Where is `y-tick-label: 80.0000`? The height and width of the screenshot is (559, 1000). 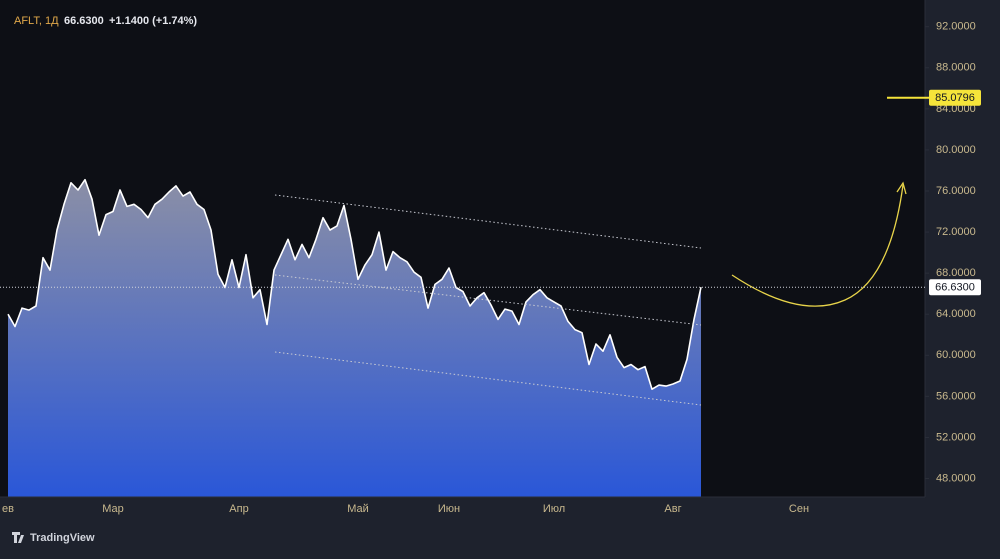
y-tick-label: 80.0000 is located at coordinates (956, 150).